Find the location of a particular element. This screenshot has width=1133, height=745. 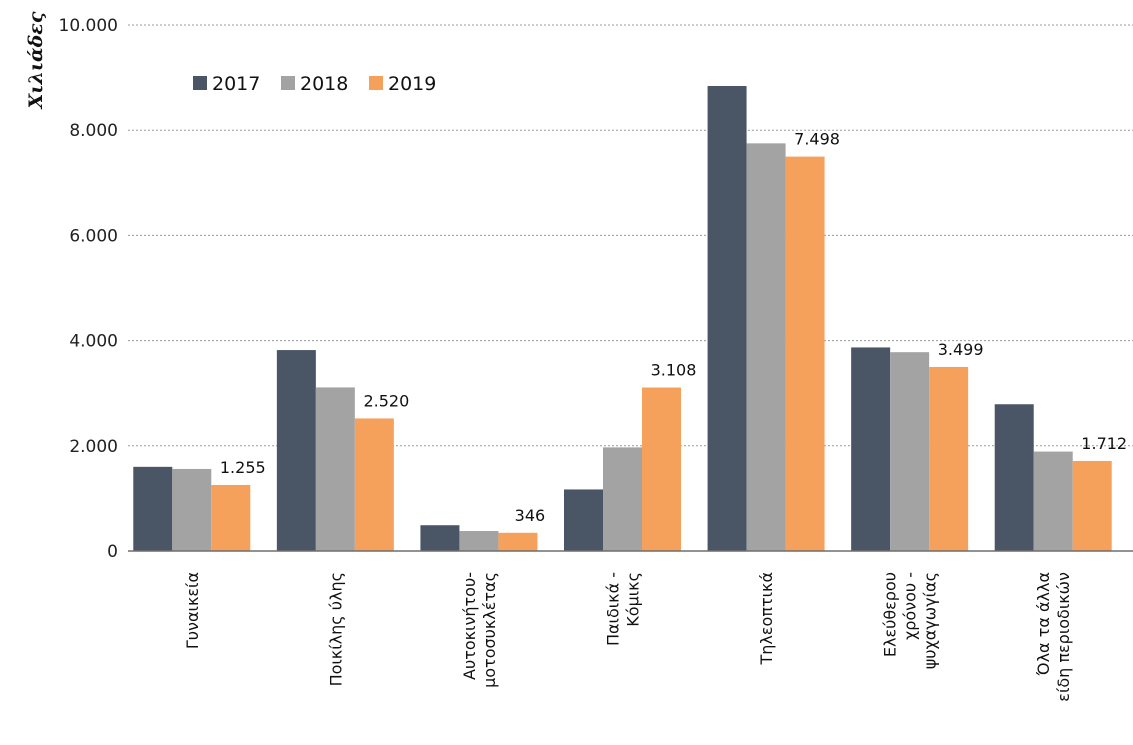

category-label: Τηλεοπτικά is located at coordinates (766, 618).